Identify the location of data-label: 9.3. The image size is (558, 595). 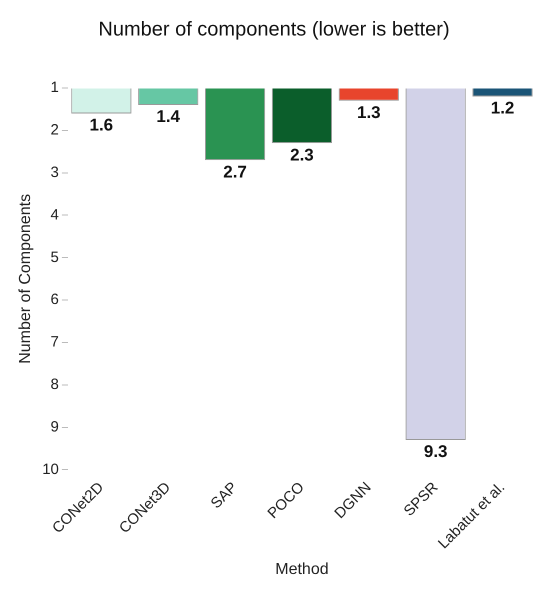
(436, 452).